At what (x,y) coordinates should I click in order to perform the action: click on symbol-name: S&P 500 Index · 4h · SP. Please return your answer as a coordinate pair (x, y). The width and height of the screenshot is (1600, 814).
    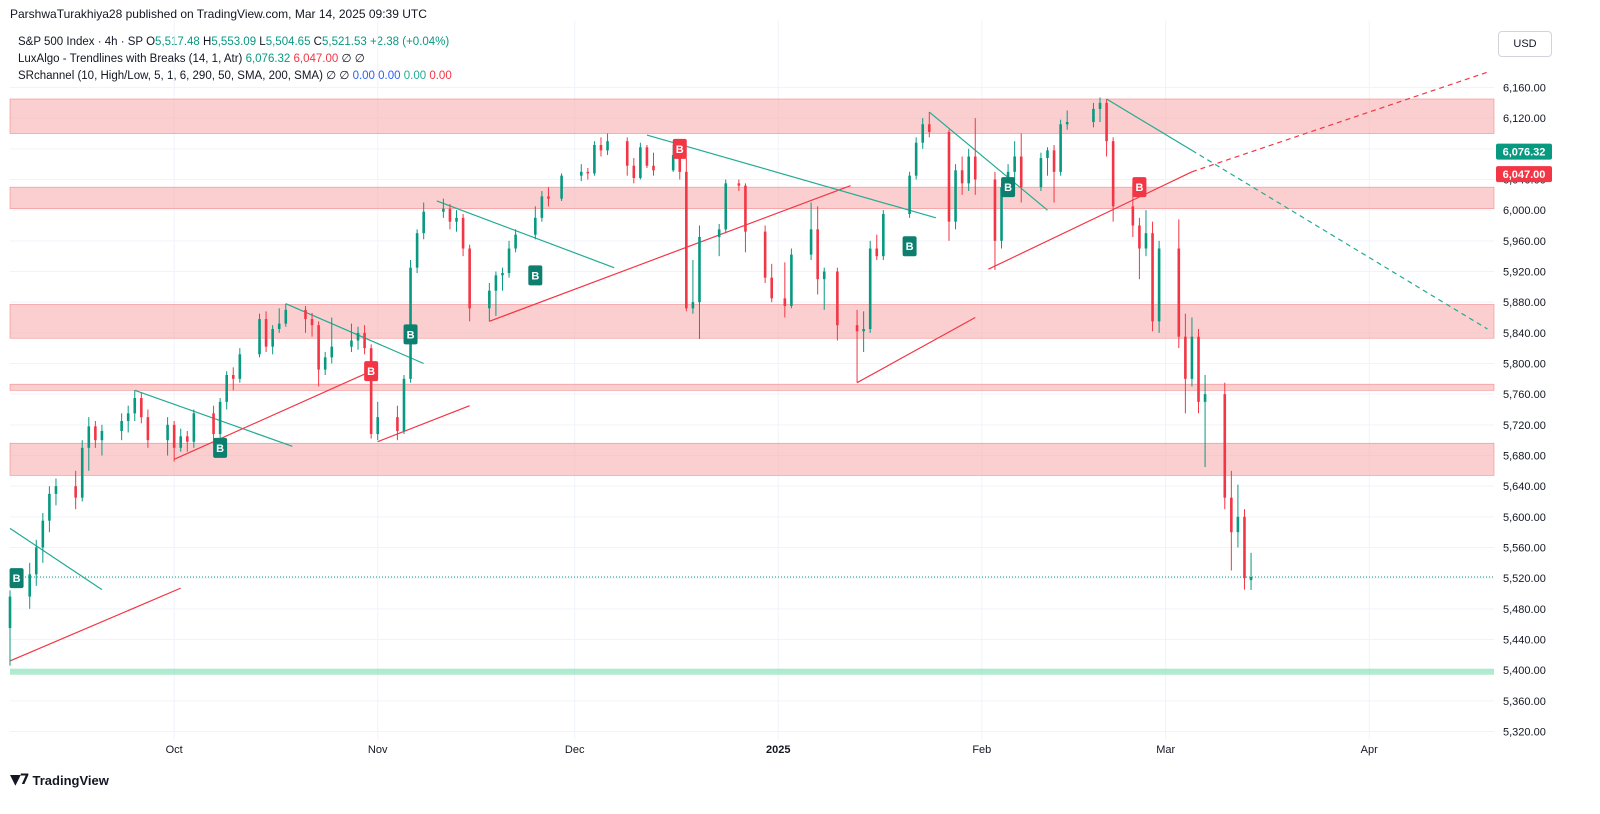
    Looking at the image, I should click on (80, 42).